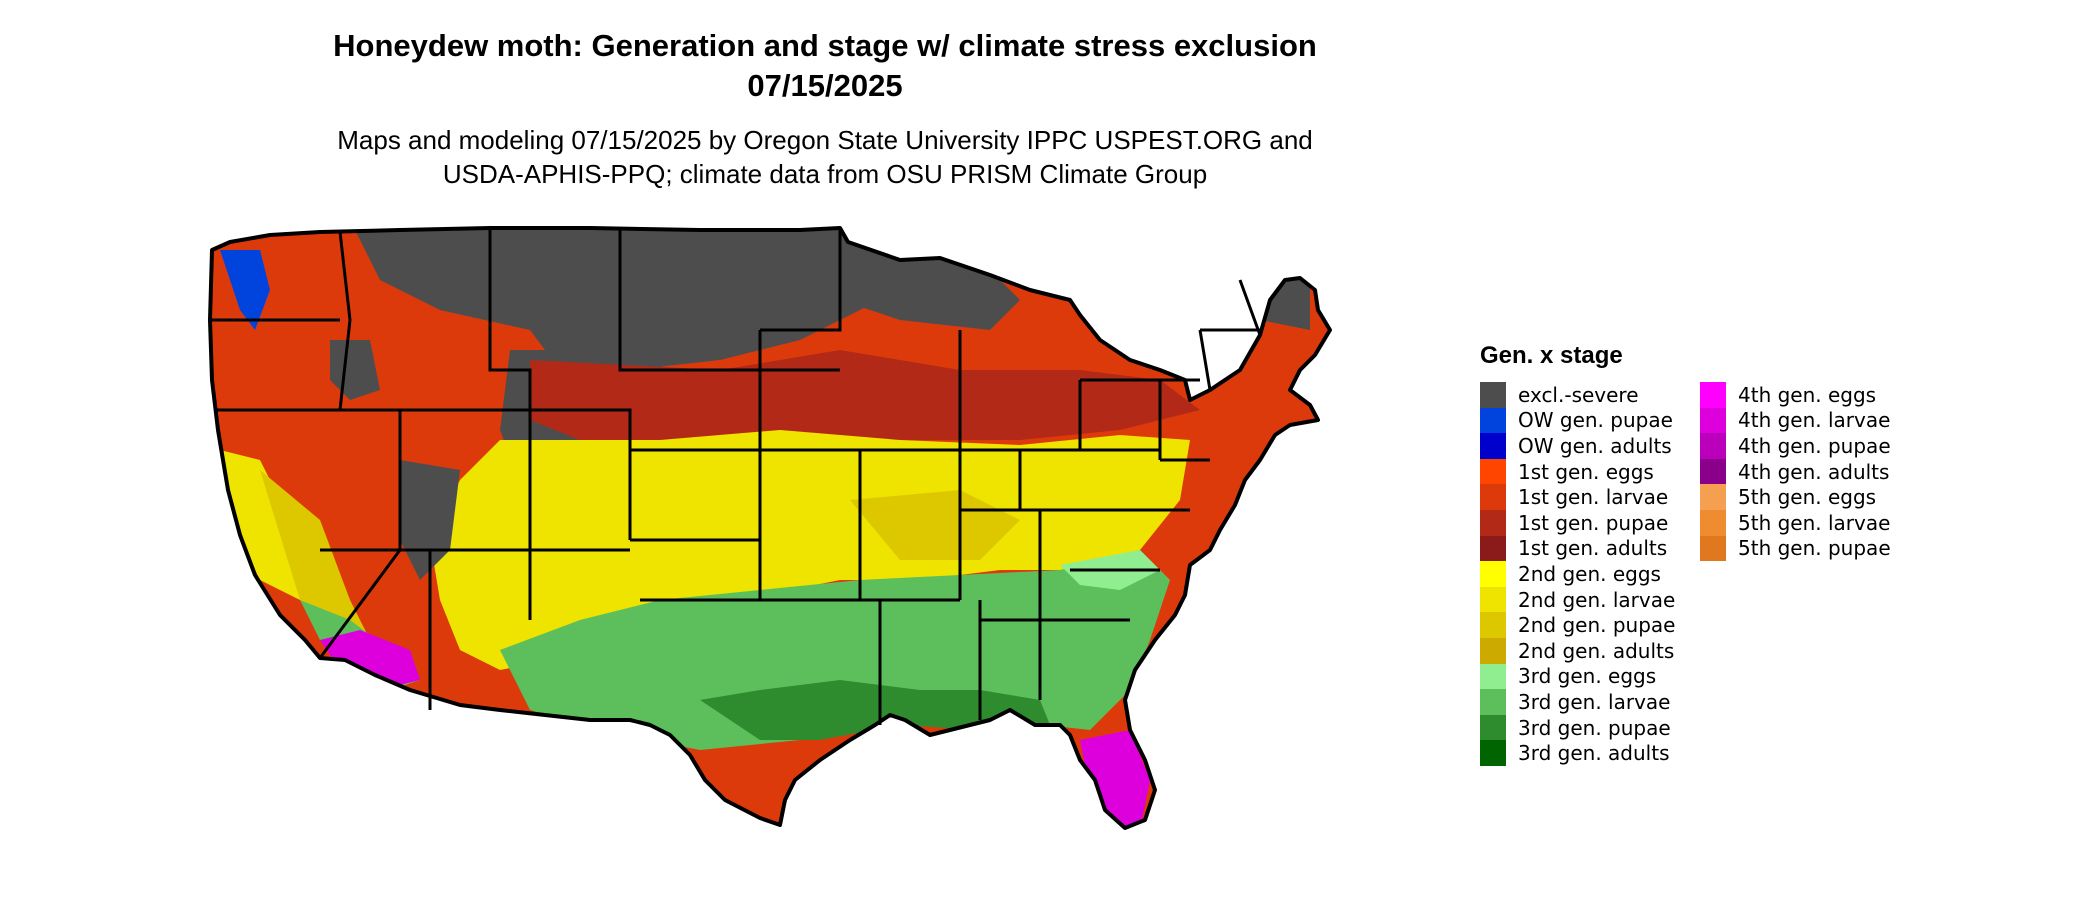 The height and width of the screenshot is (900, 2100). I want to click on legend-item: 4th gen. pupae, so click(1795, 446).